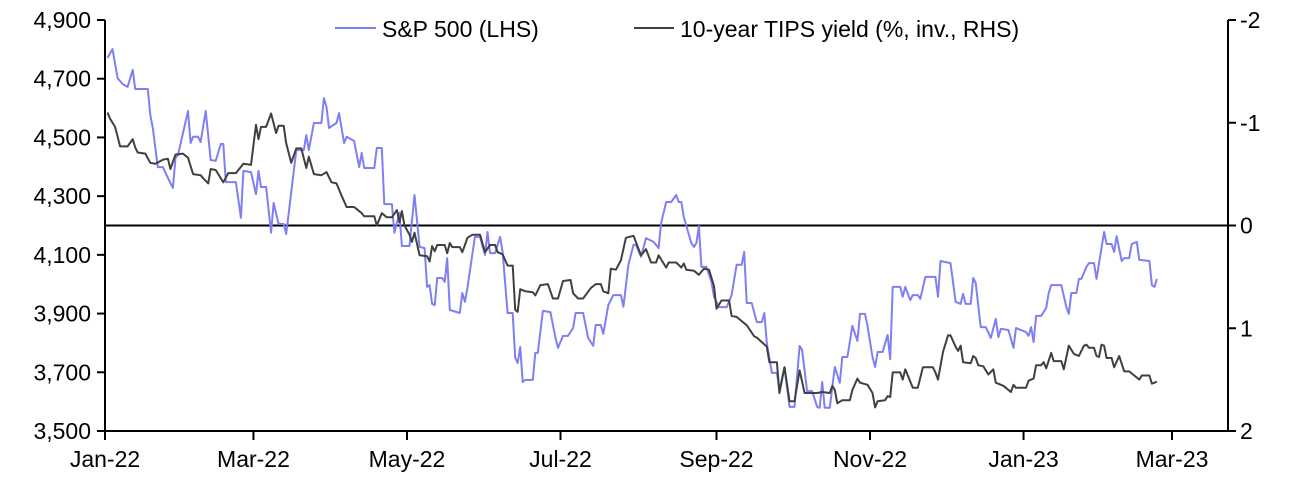 This screenshot has width=1291, height=481. I want to click on legend-label-sp500: S&P 500 (LHS), so click(460, 29).